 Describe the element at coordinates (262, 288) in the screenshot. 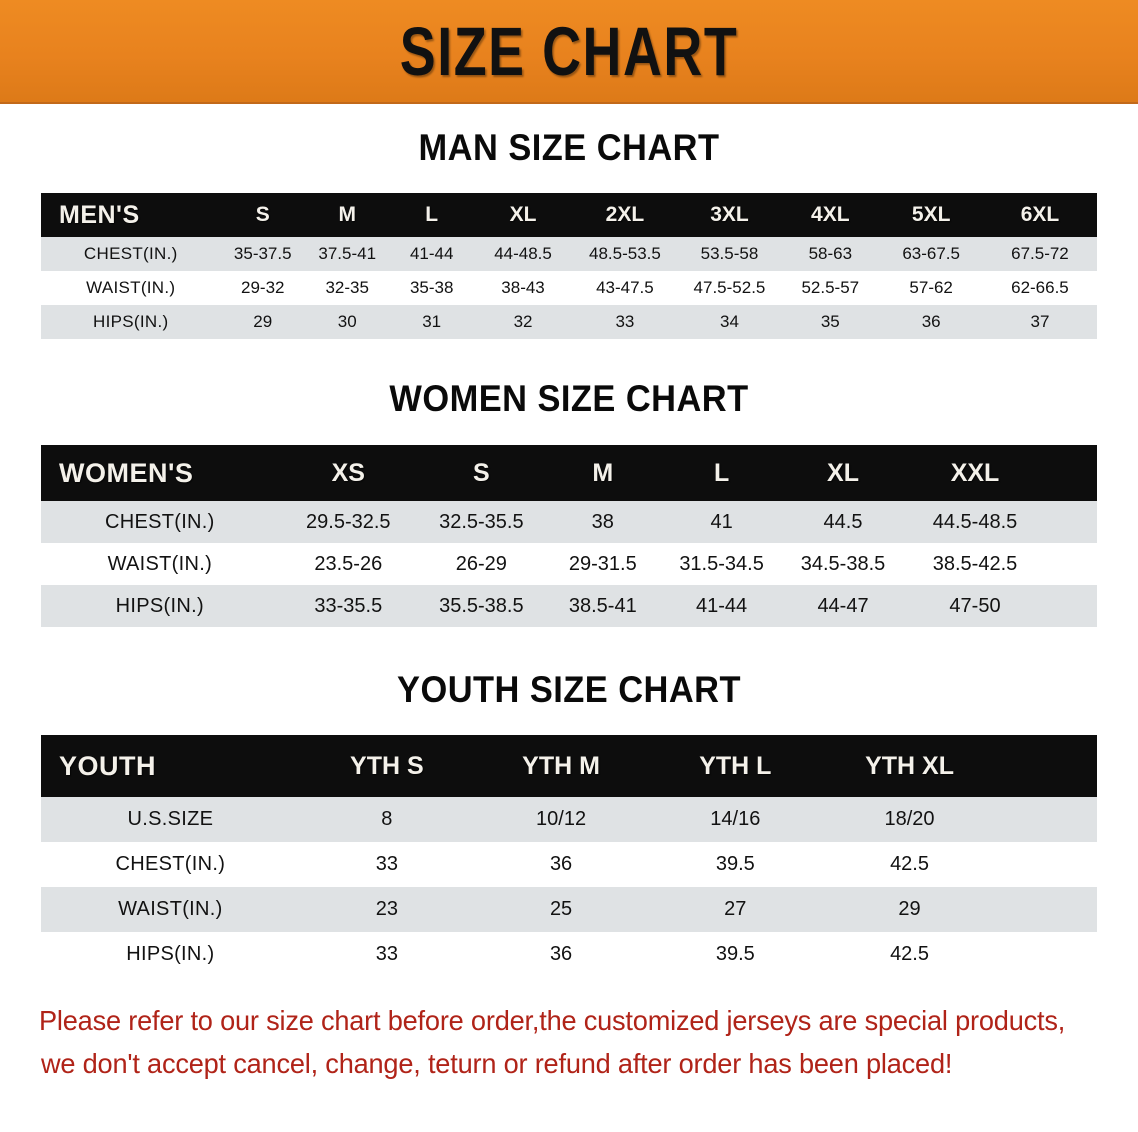

I see `table-cell: 29-32` at that location.